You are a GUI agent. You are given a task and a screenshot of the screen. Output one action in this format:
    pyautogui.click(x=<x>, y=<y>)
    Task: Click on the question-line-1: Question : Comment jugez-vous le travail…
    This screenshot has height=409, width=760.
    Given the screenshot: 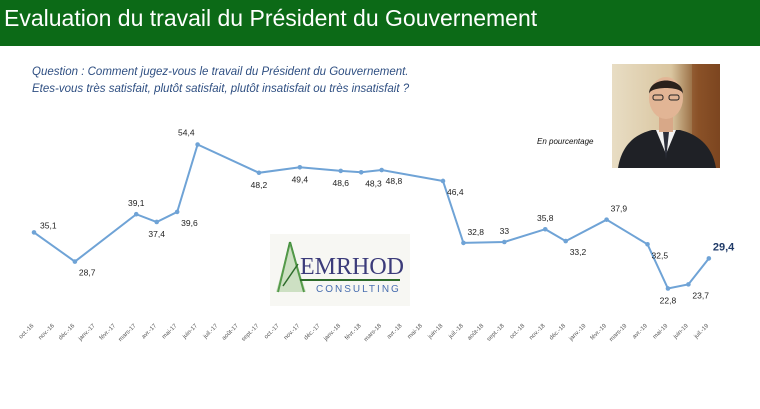 What is the action you would take?
    pyautogui.click(x=220, y=72)
    